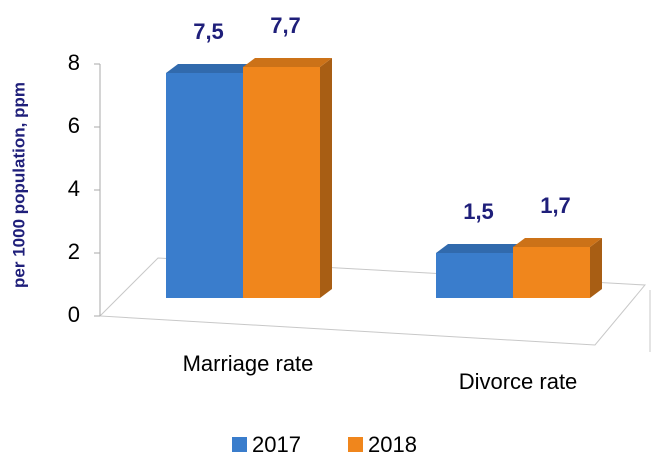 The height and width of the screenshot is (461, 656). I want to click on y-tick-label: 6, so click(74, 125).